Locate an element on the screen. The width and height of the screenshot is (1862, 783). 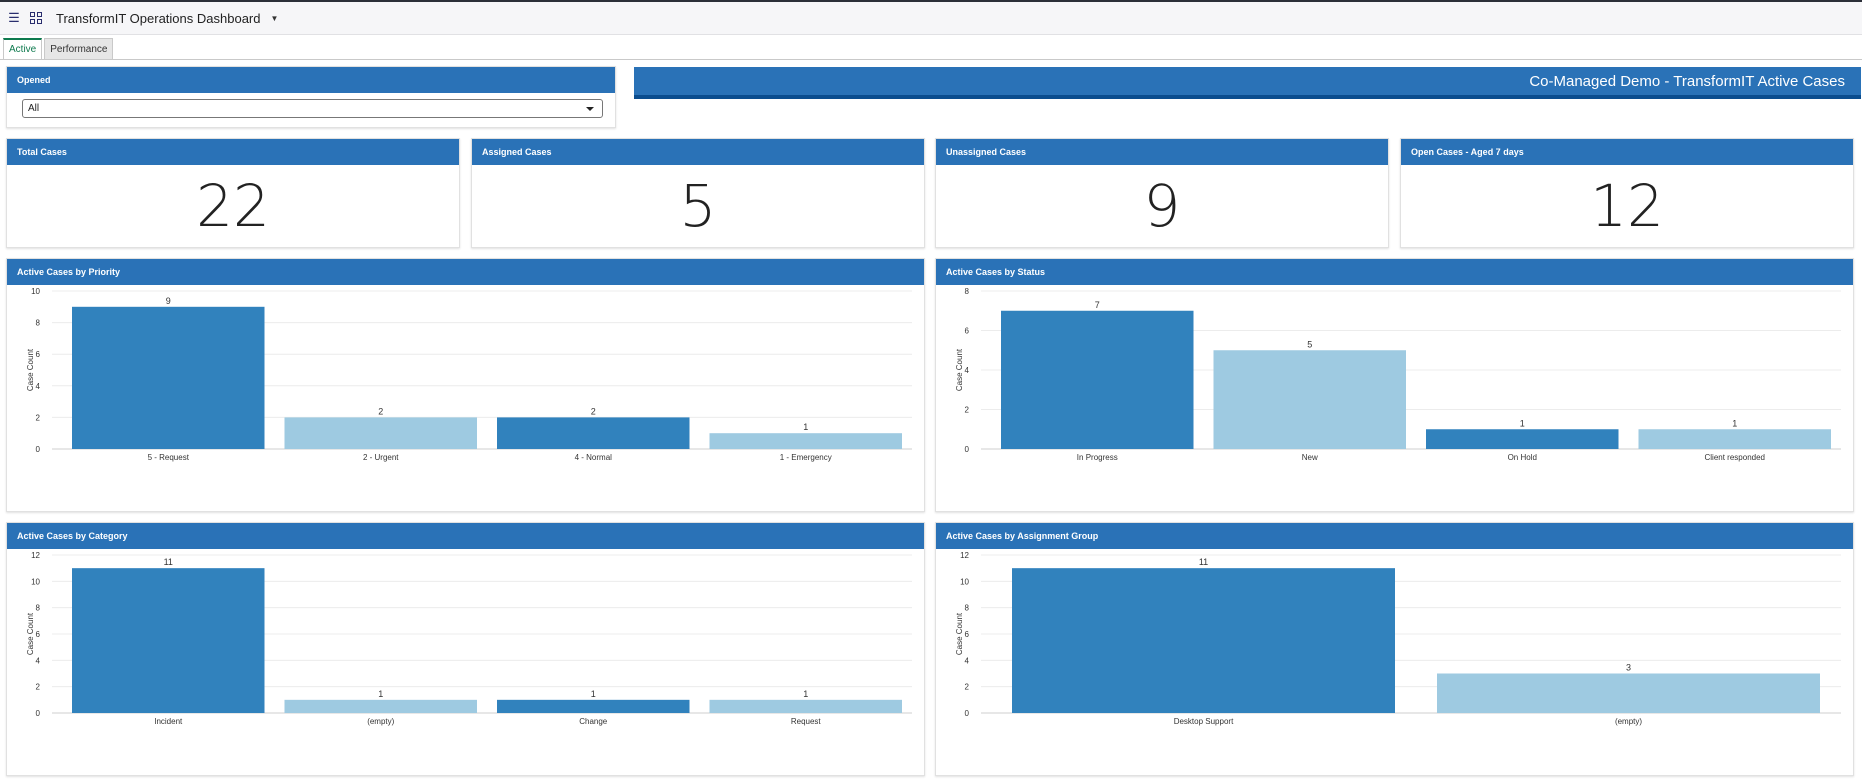
category-label: 4 - Normal is located at coordinates (594, 457).